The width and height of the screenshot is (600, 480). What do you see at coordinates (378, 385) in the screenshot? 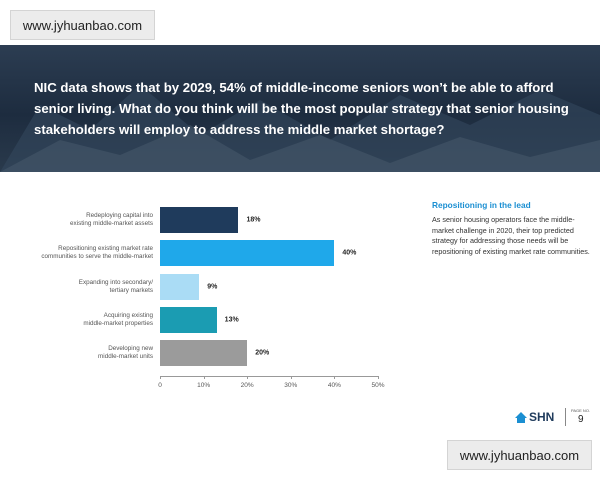
I see `x-tick-label: 50%` at bounding box center [378, 385].